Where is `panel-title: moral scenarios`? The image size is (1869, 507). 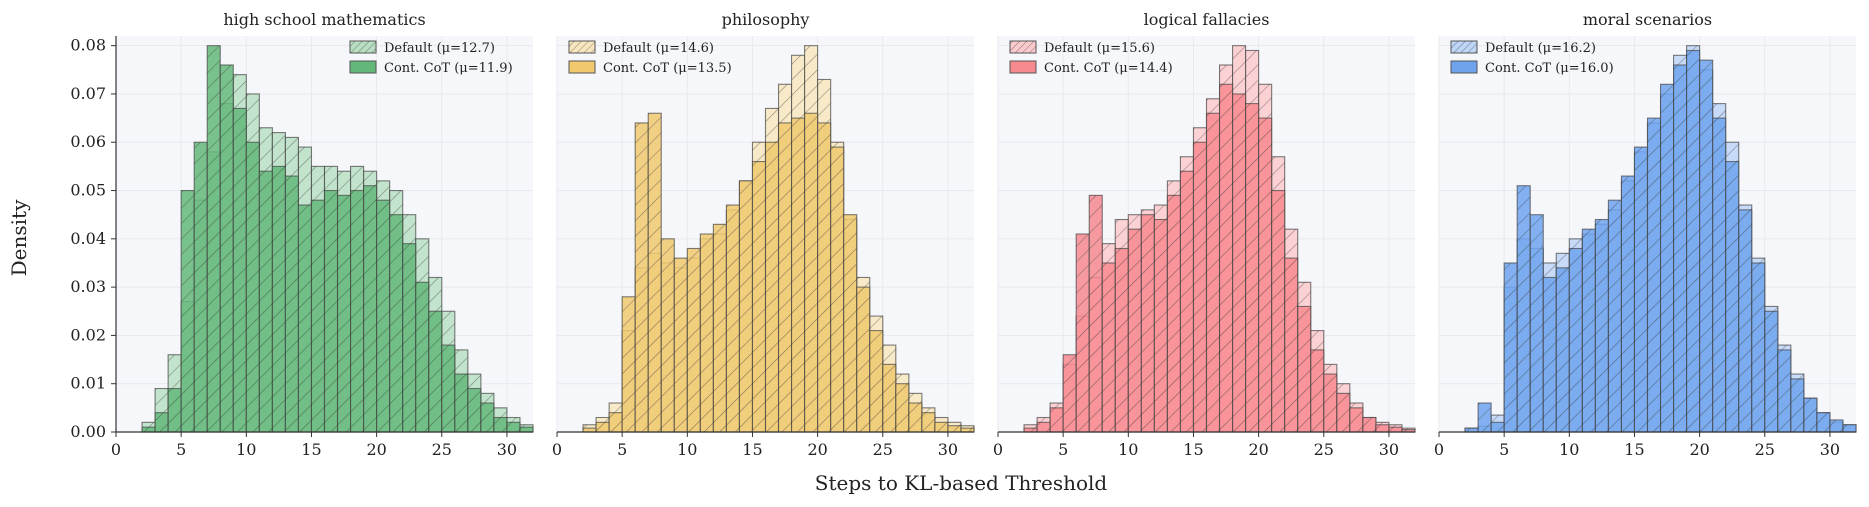
panel-title: moral scenarios is located at coordinates (1647, 19).